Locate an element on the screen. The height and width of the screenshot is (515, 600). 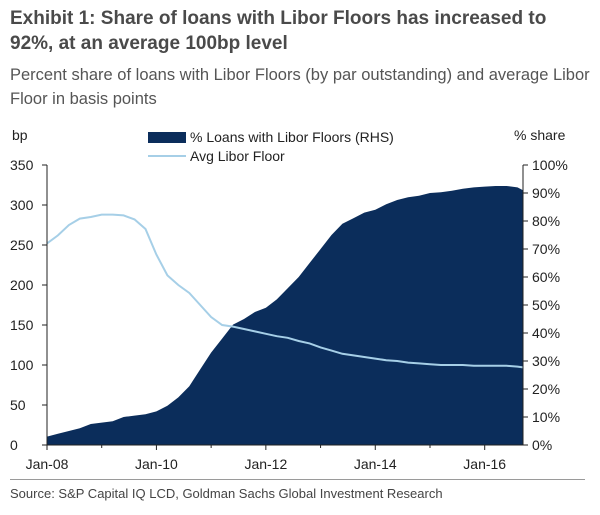
left-tick-label: 300 is located at coordinates (22, 205).